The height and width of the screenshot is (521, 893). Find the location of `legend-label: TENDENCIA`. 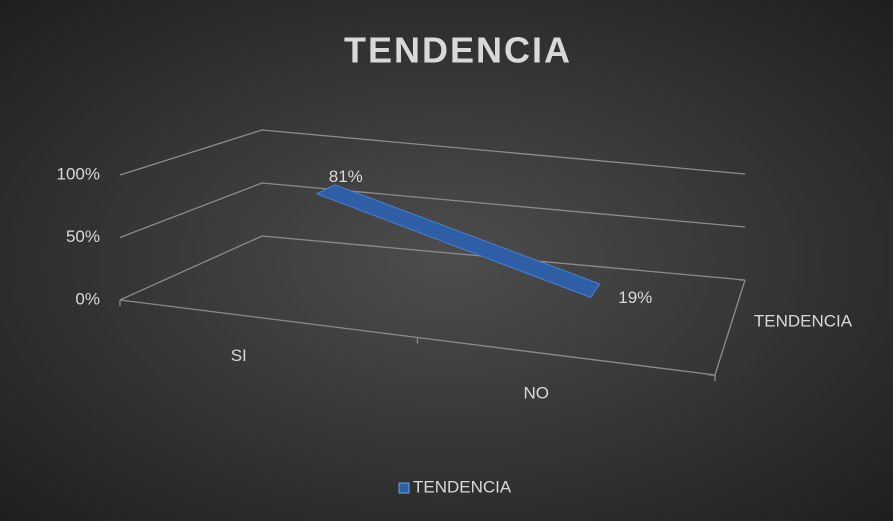

legend-label: TENDENCIA is located at coordinates (462, 486).